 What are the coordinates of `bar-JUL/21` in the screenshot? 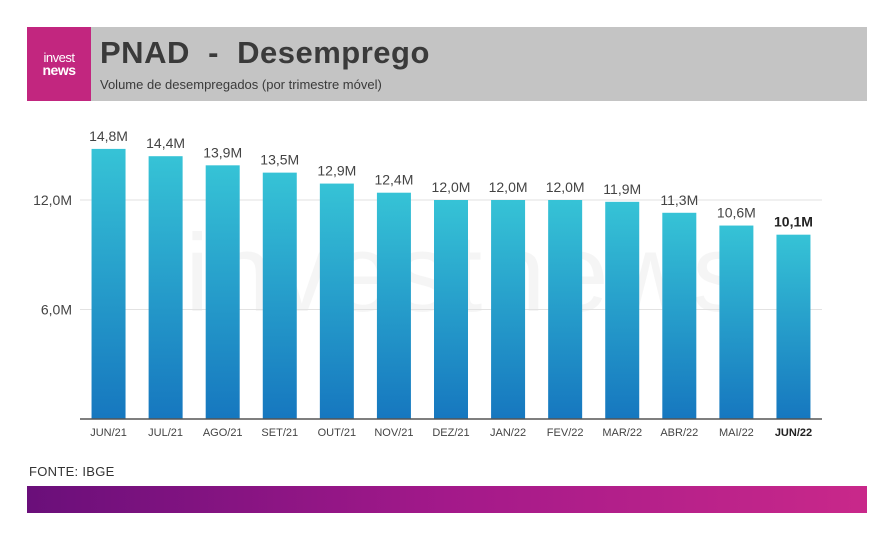 It's located at (165, 287).